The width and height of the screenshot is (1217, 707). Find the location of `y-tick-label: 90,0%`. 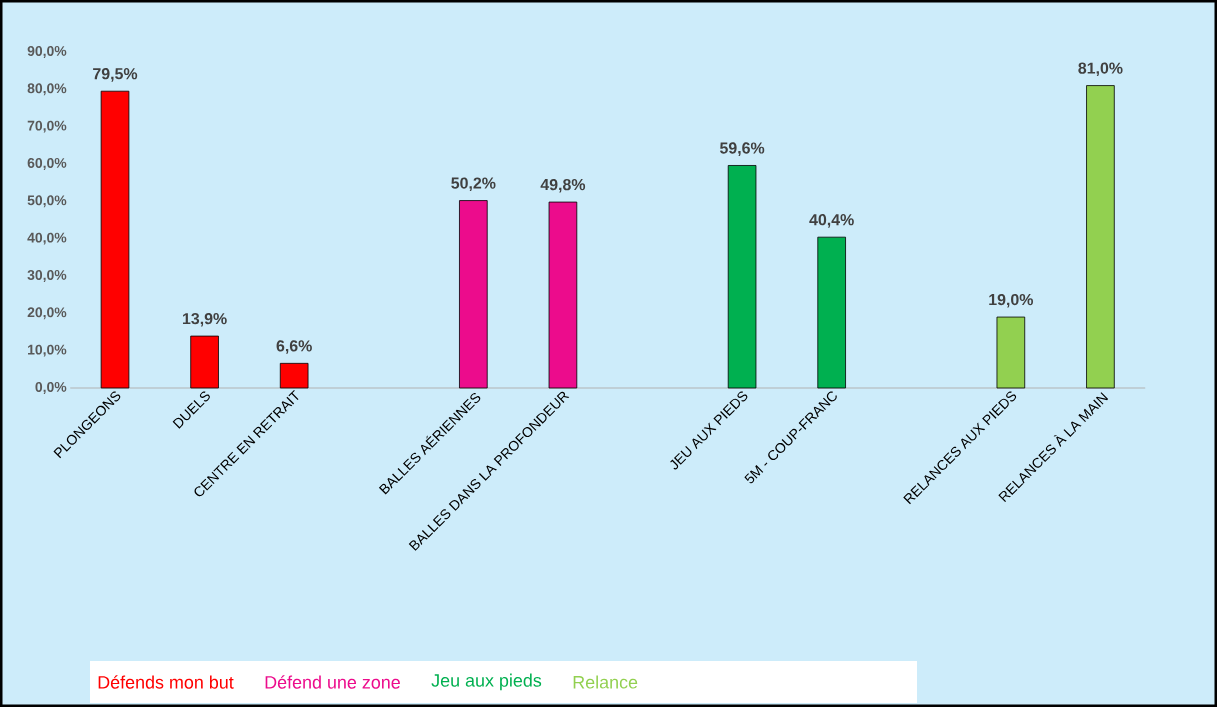

y-tick-label: 90,0% is located at coordinates (47, 52).